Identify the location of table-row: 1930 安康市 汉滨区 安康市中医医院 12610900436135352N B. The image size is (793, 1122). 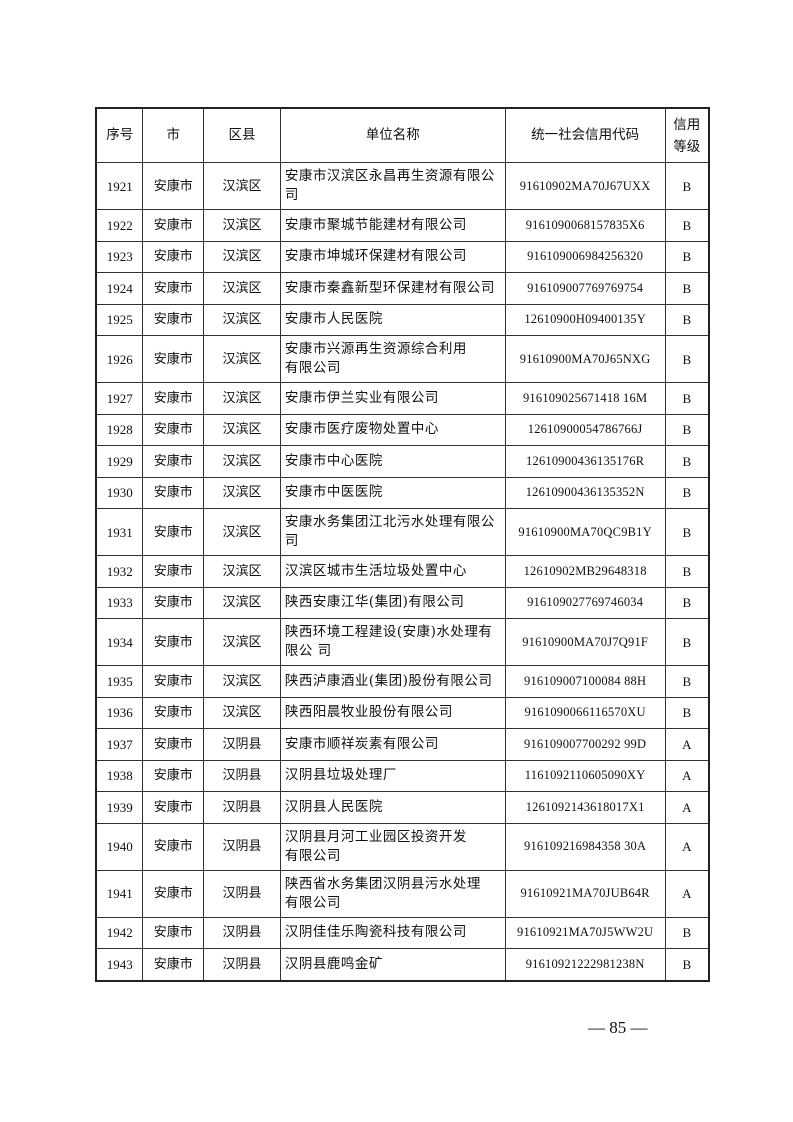
(402, 492).